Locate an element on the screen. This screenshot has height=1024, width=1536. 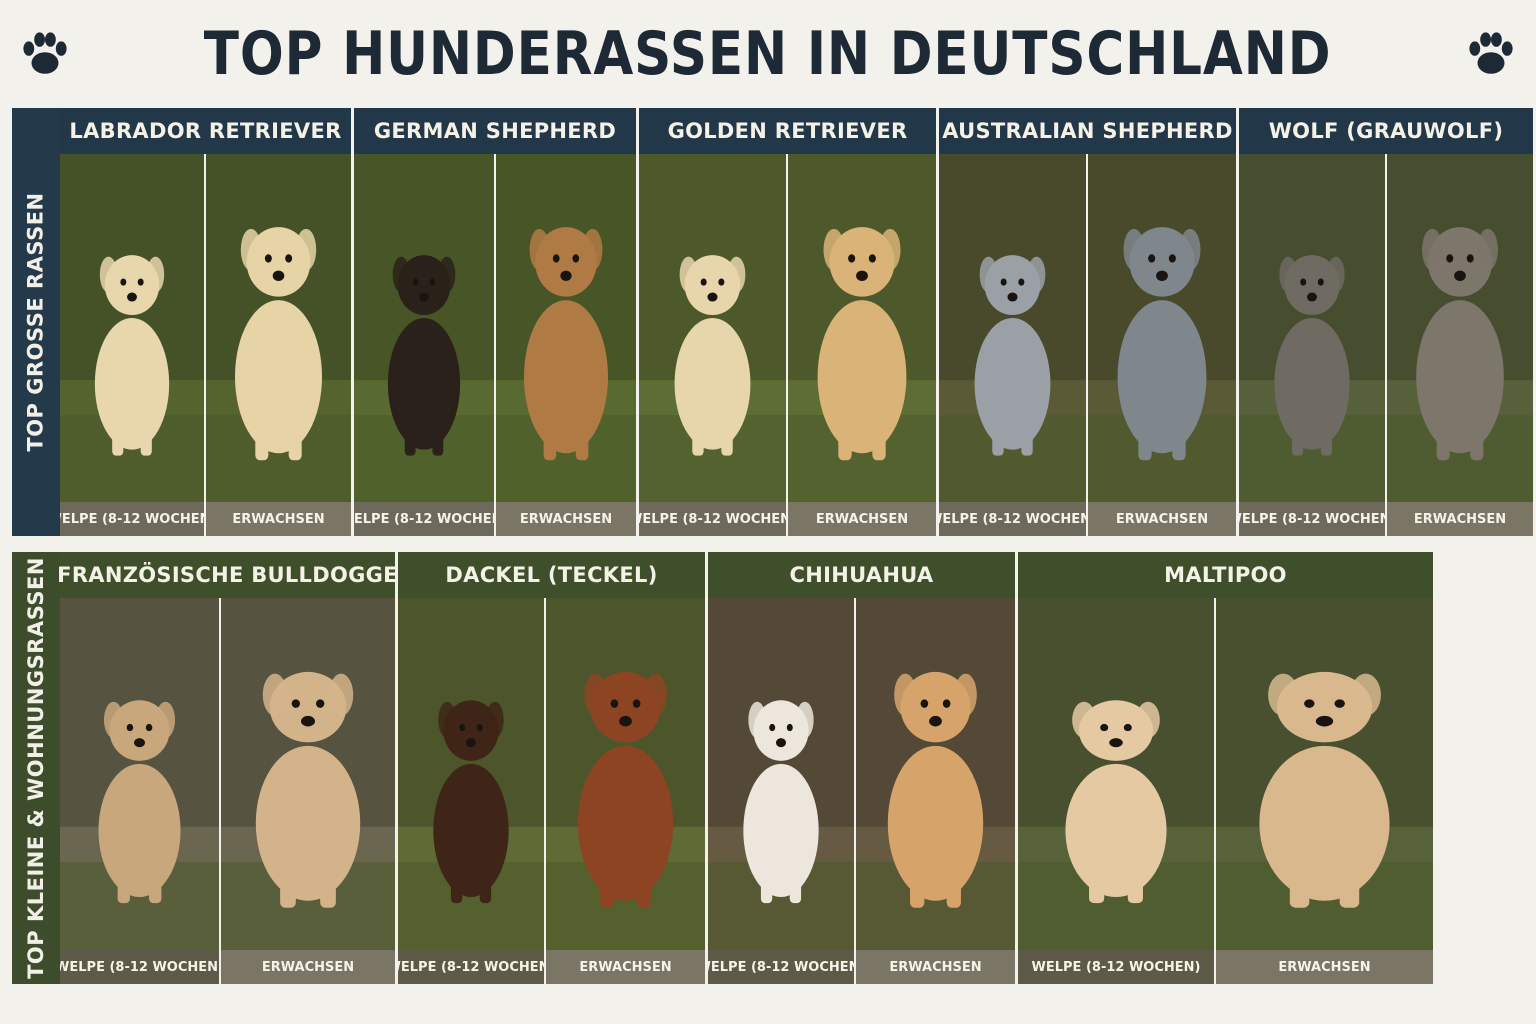
breed-name: MALTIPOO is located at coordinates (1225, 575).